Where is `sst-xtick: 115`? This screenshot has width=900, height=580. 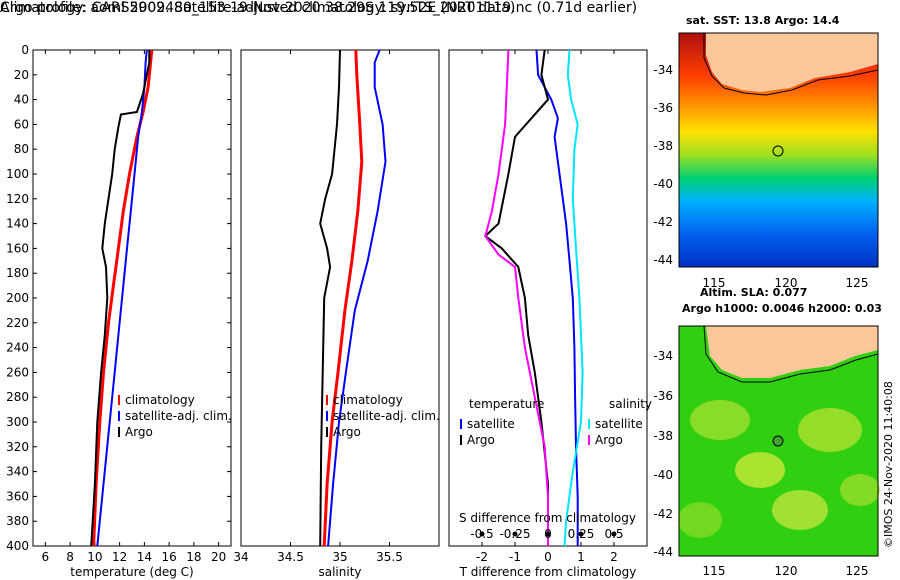
sst-xtick: 115 is located at coordinates (714, 283).